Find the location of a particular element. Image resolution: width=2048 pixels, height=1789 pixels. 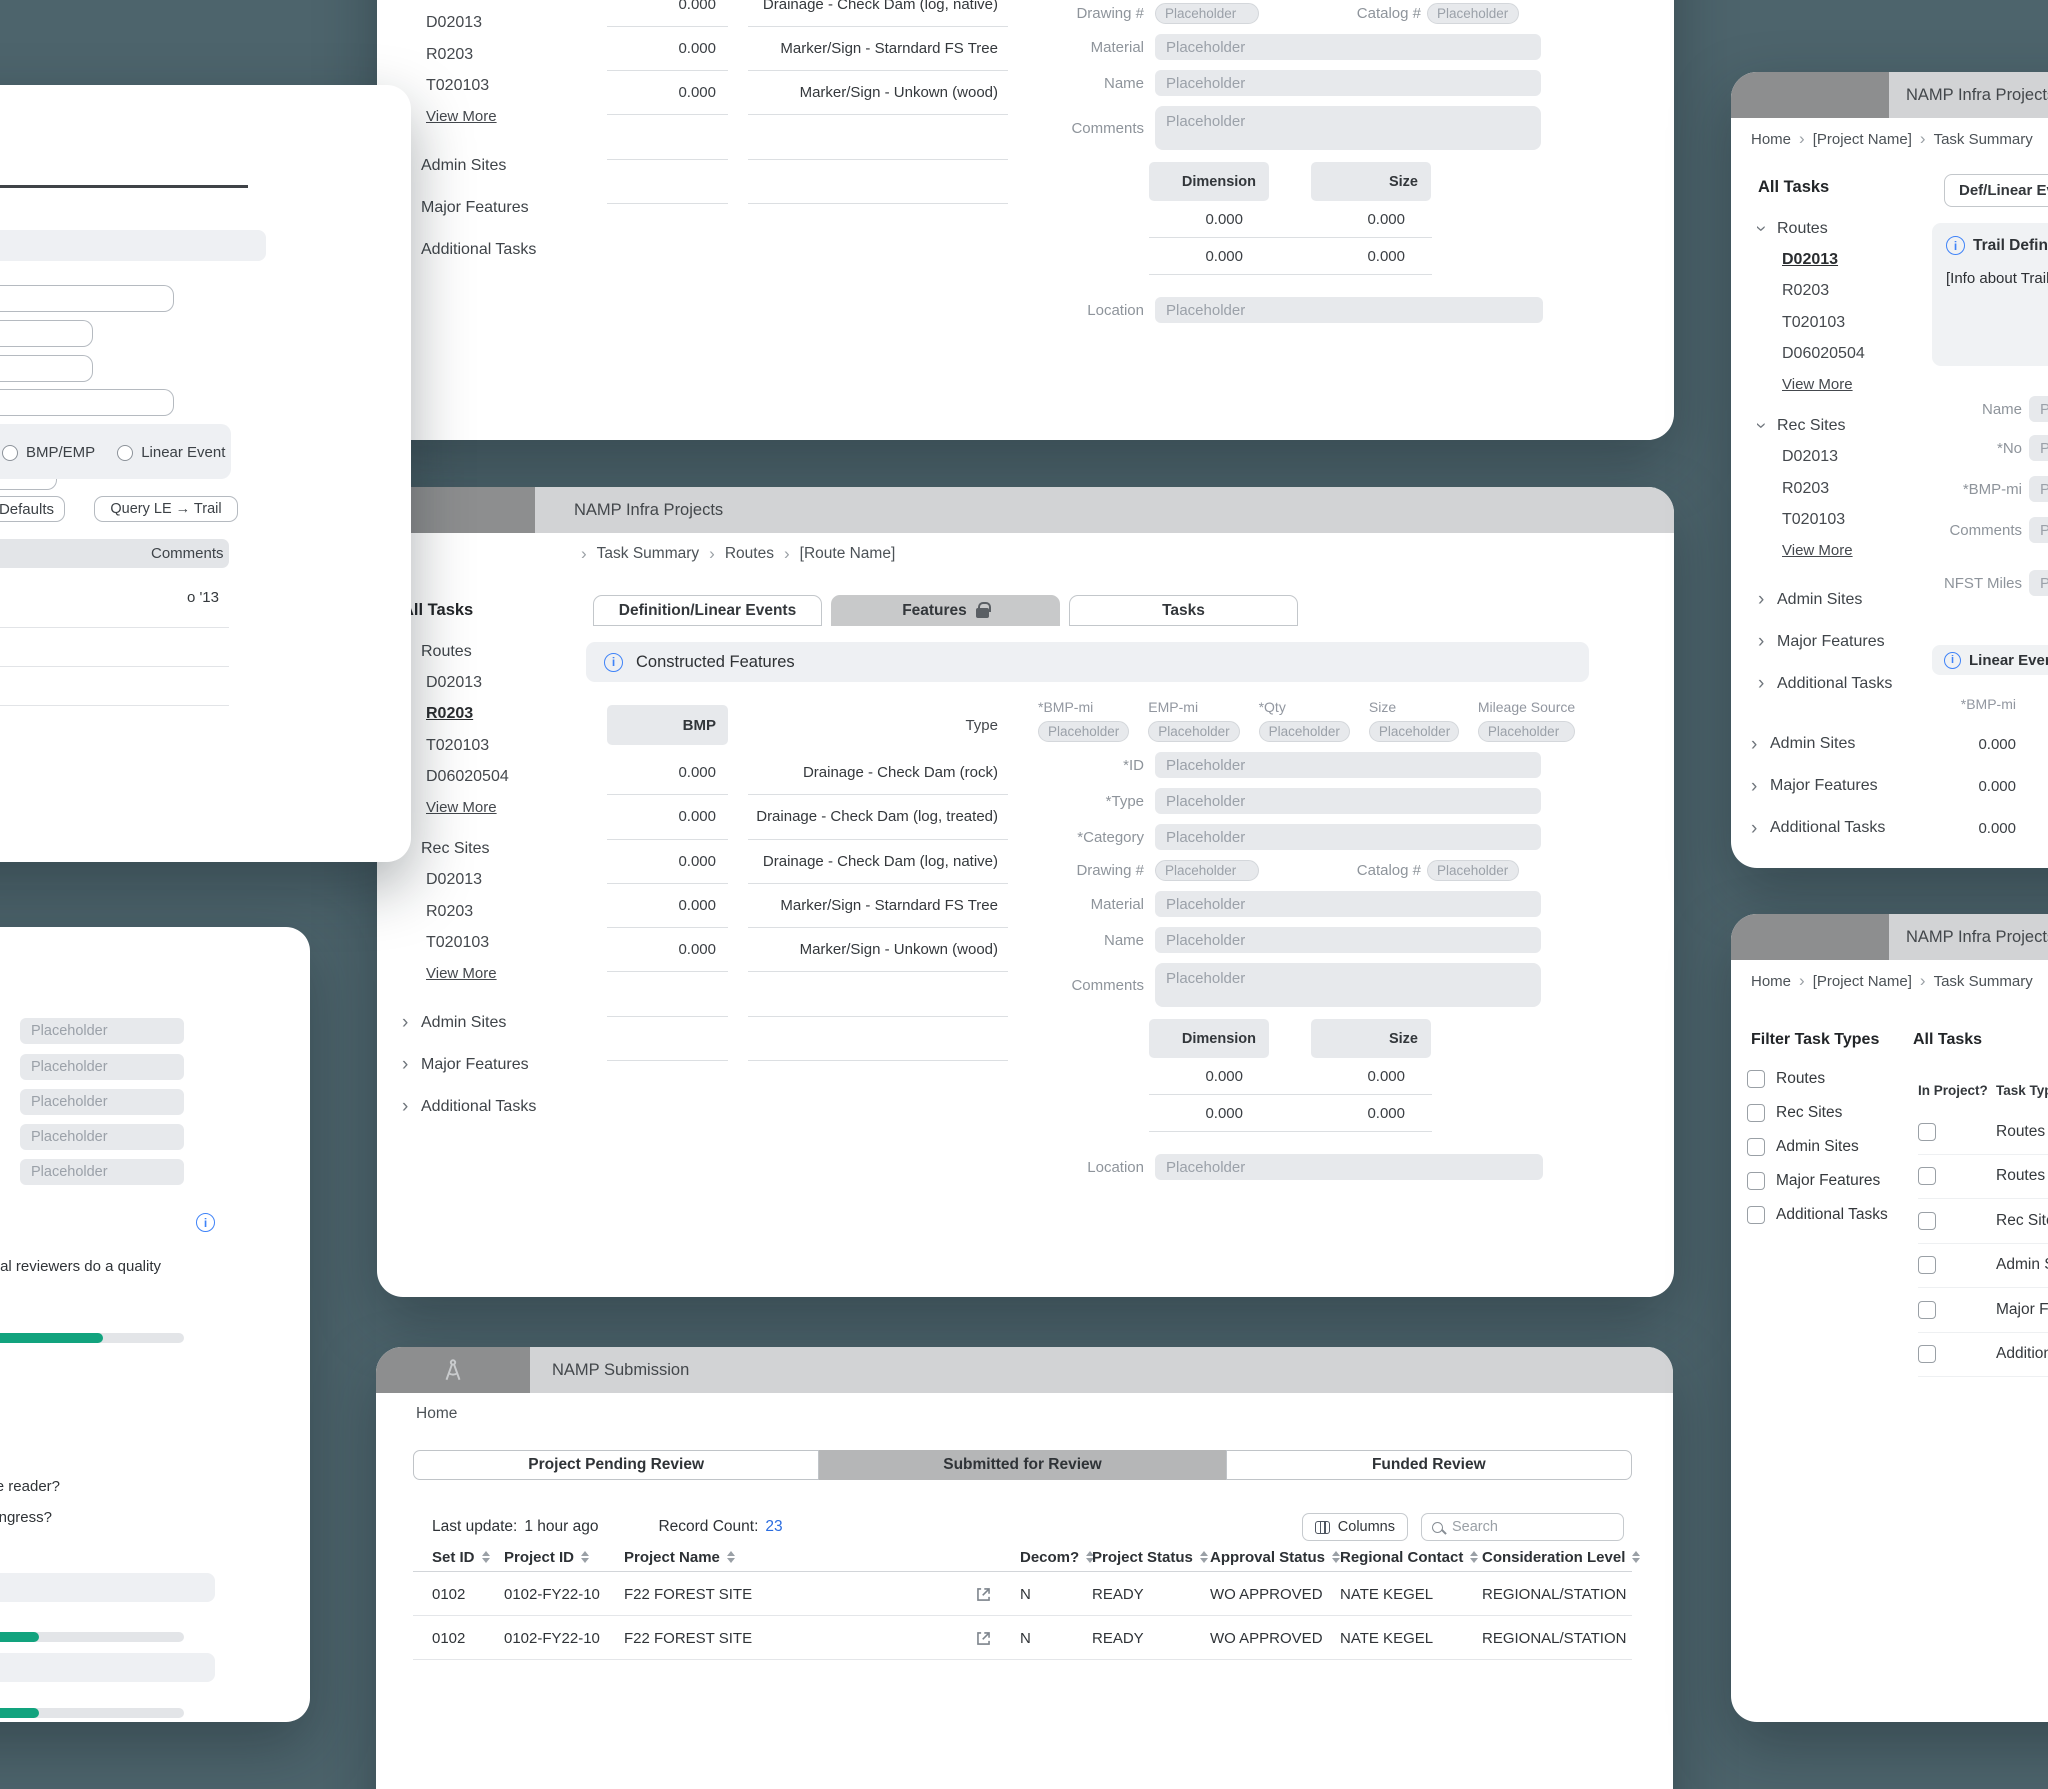

task-row: Admin Sites is located at coordinates (1983, 1266).